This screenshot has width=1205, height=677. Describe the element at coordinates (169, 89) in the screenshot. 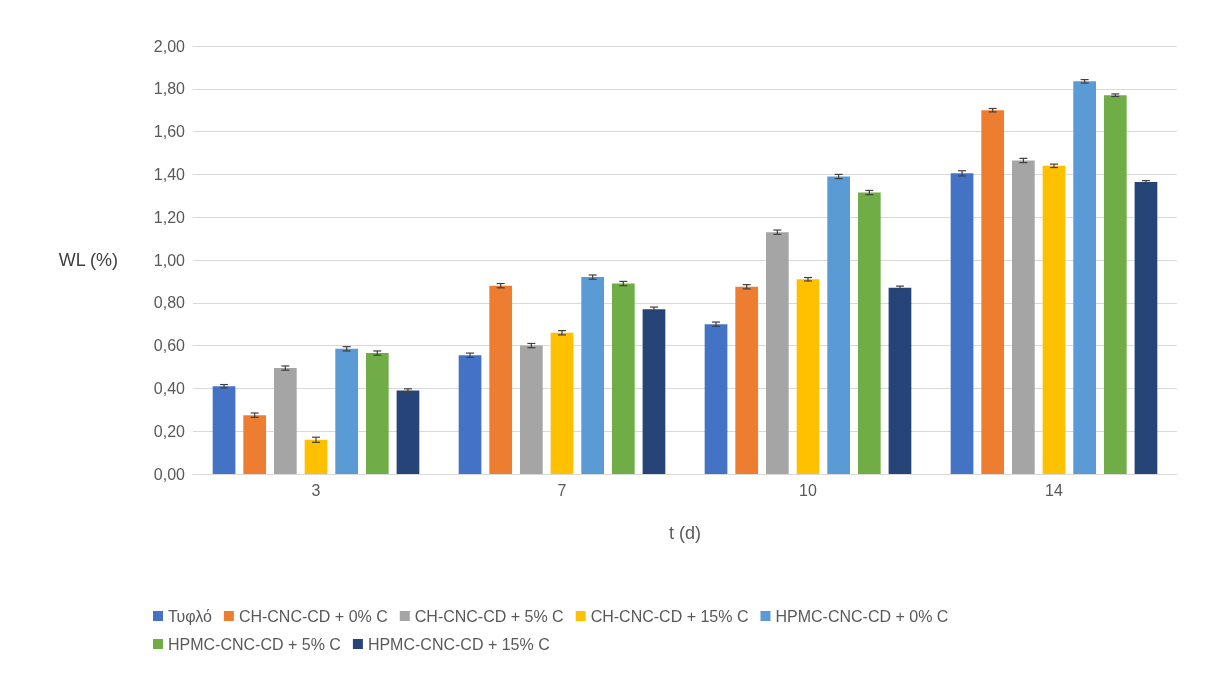

I see `y-tick-label: 1,80` at that location.